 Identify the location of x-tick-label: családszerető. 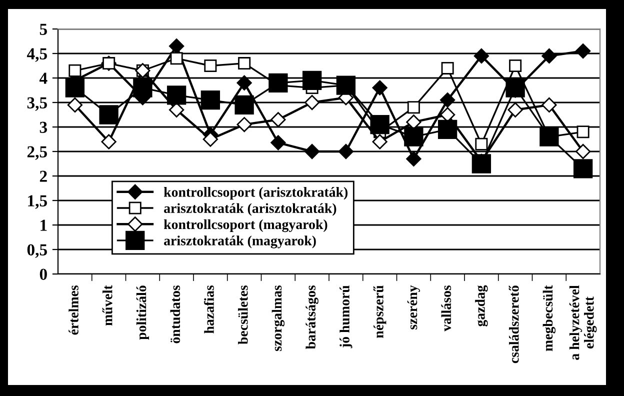
(513, 325).